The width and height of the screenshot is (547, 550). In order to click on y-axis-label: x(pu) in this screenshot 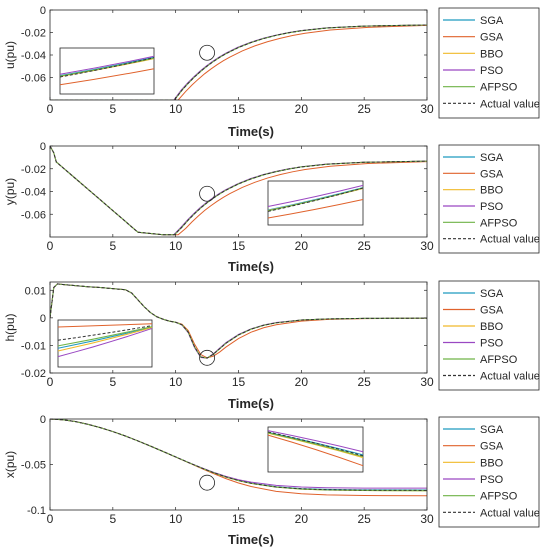, I will do `click(10, 464)`.